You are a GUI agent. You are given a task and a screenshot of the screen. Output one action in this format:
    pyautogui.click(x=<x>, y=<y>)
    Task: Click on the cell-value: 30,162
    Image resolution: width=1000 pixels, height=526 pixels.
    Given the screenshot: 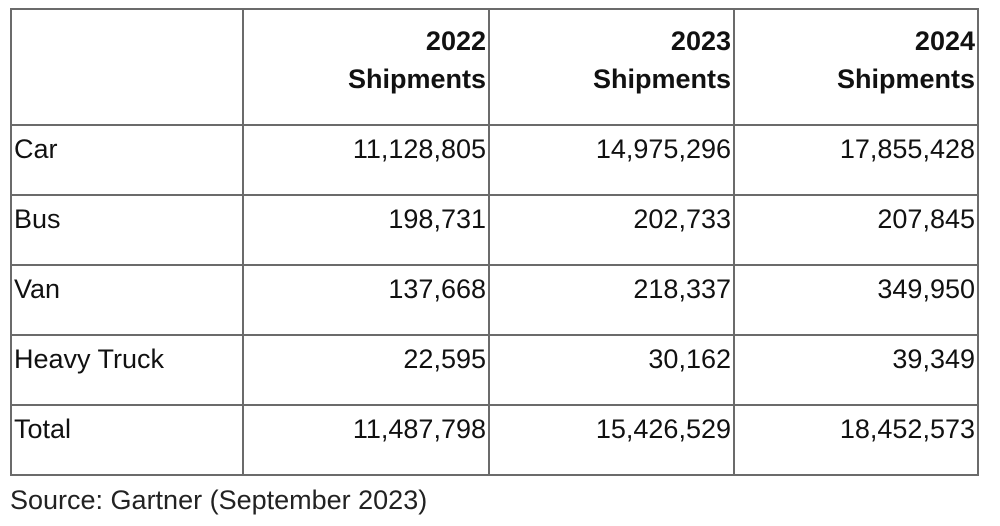 What is the action you would take?
    pyautogui.click(x=611, y=370)
    